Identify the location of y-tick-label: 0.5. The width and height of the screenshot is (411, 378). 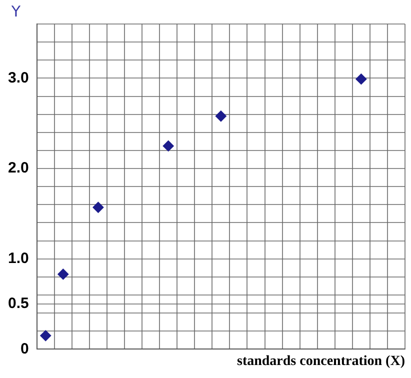
(18, 303).